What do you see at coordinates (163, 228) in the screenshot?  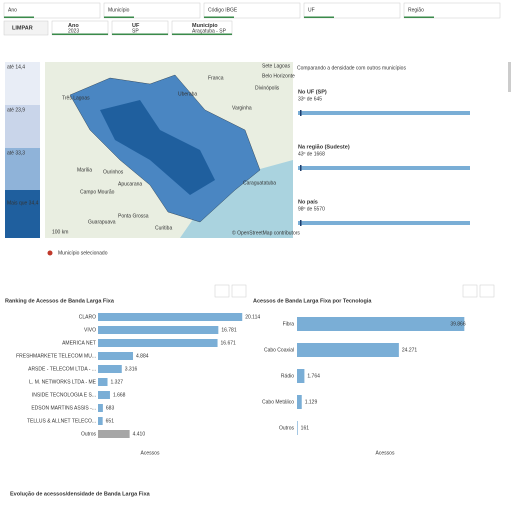 I see `map-place: Curitiba` at bounding box center [163, 228].